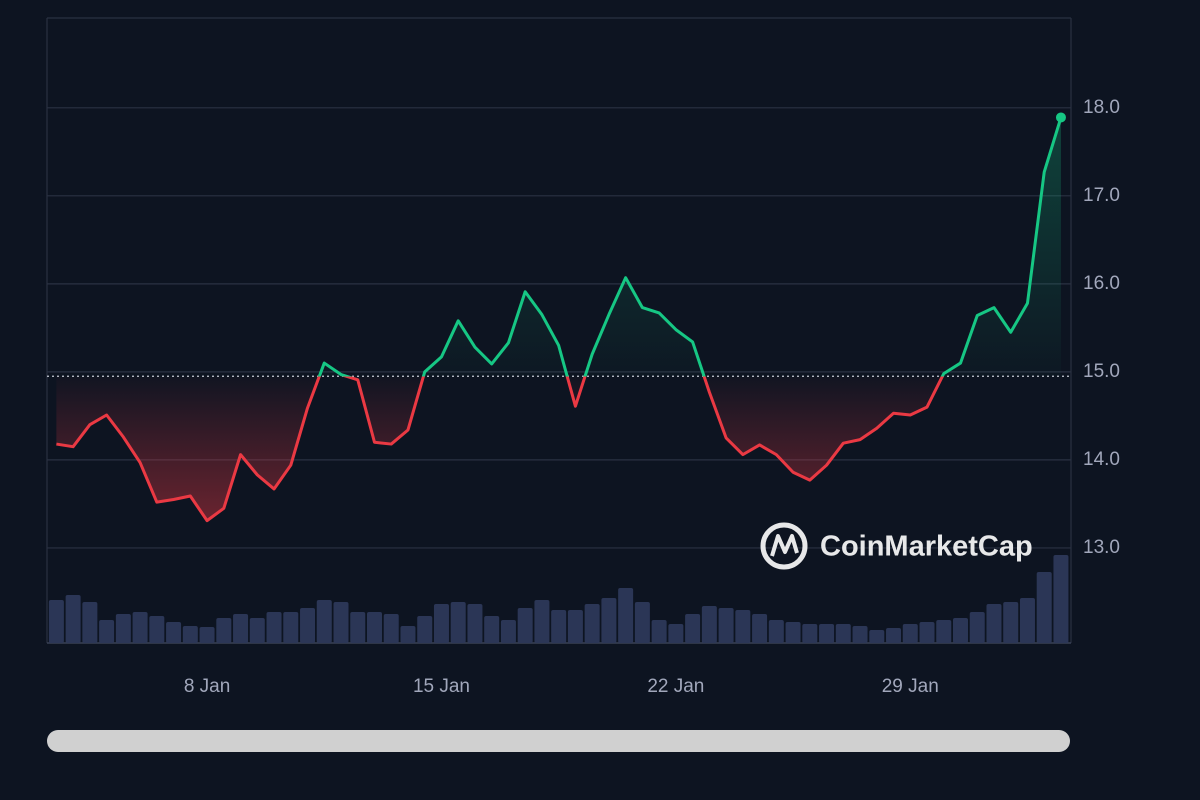  I want to click on y-tick-label: 14.0, so click(1101, 459).